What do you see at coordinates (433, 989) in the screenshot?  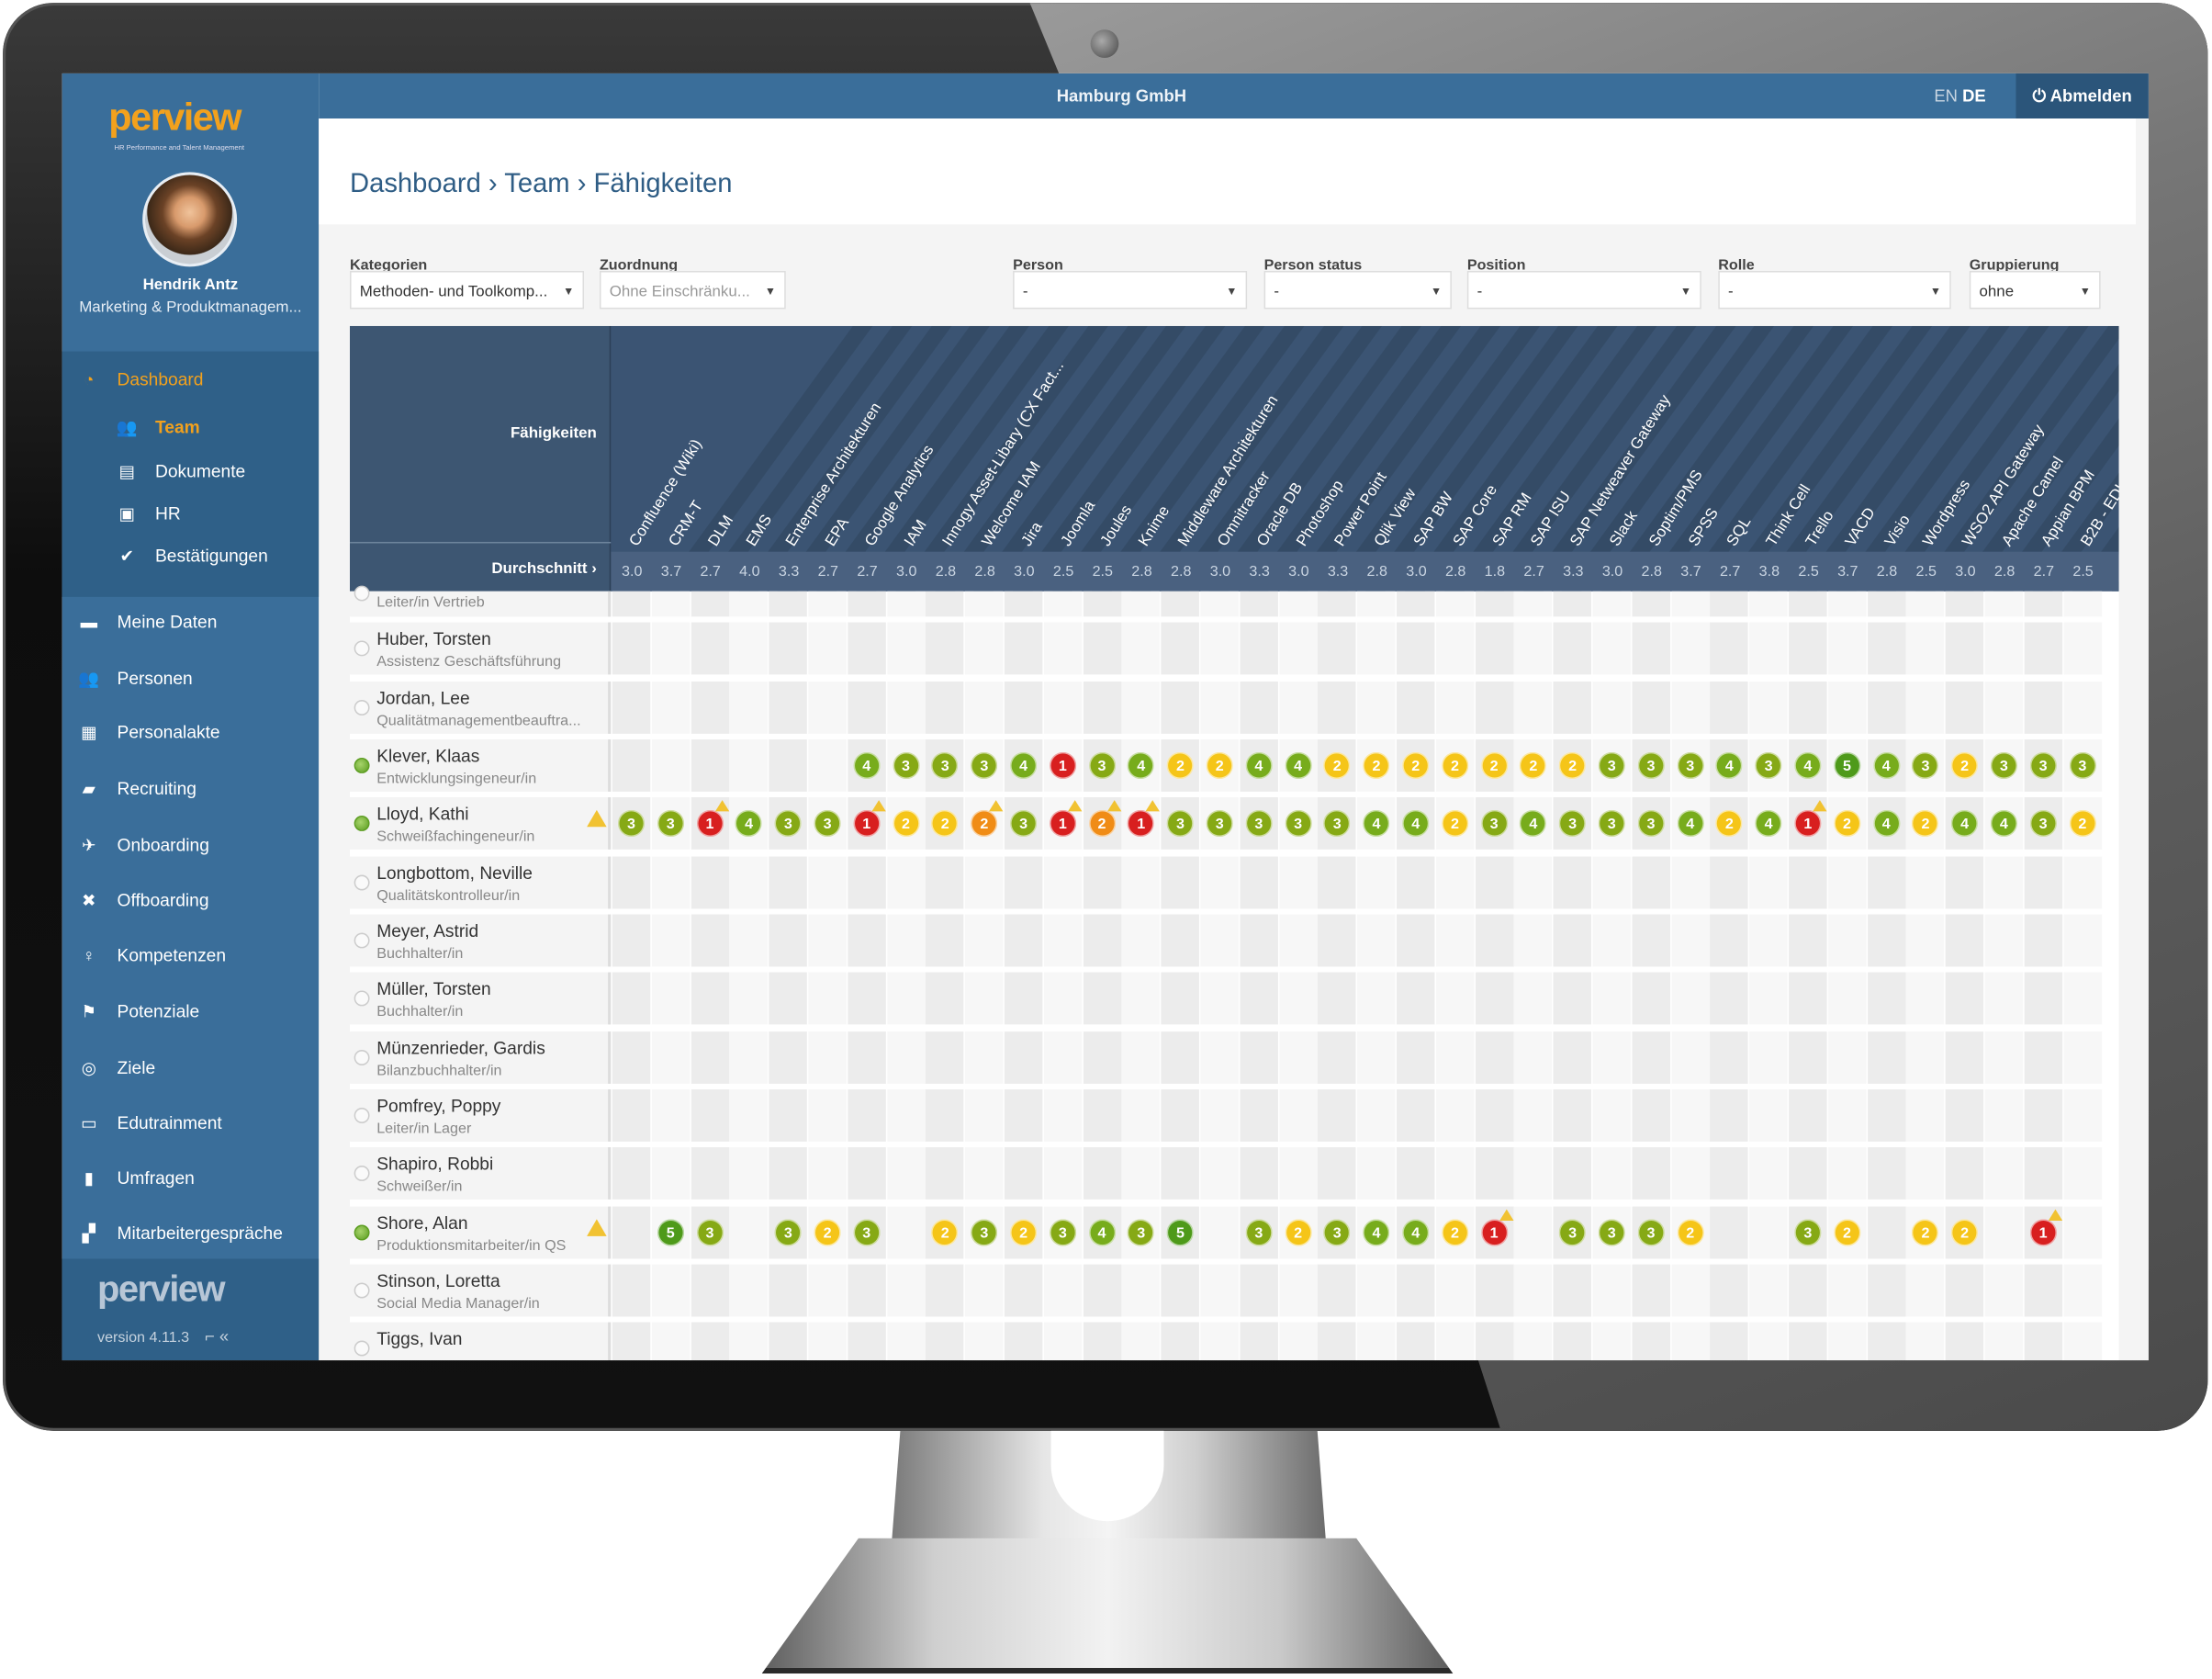 I see `person-name: Müller, Torsten` at bounding box center [433, 989].